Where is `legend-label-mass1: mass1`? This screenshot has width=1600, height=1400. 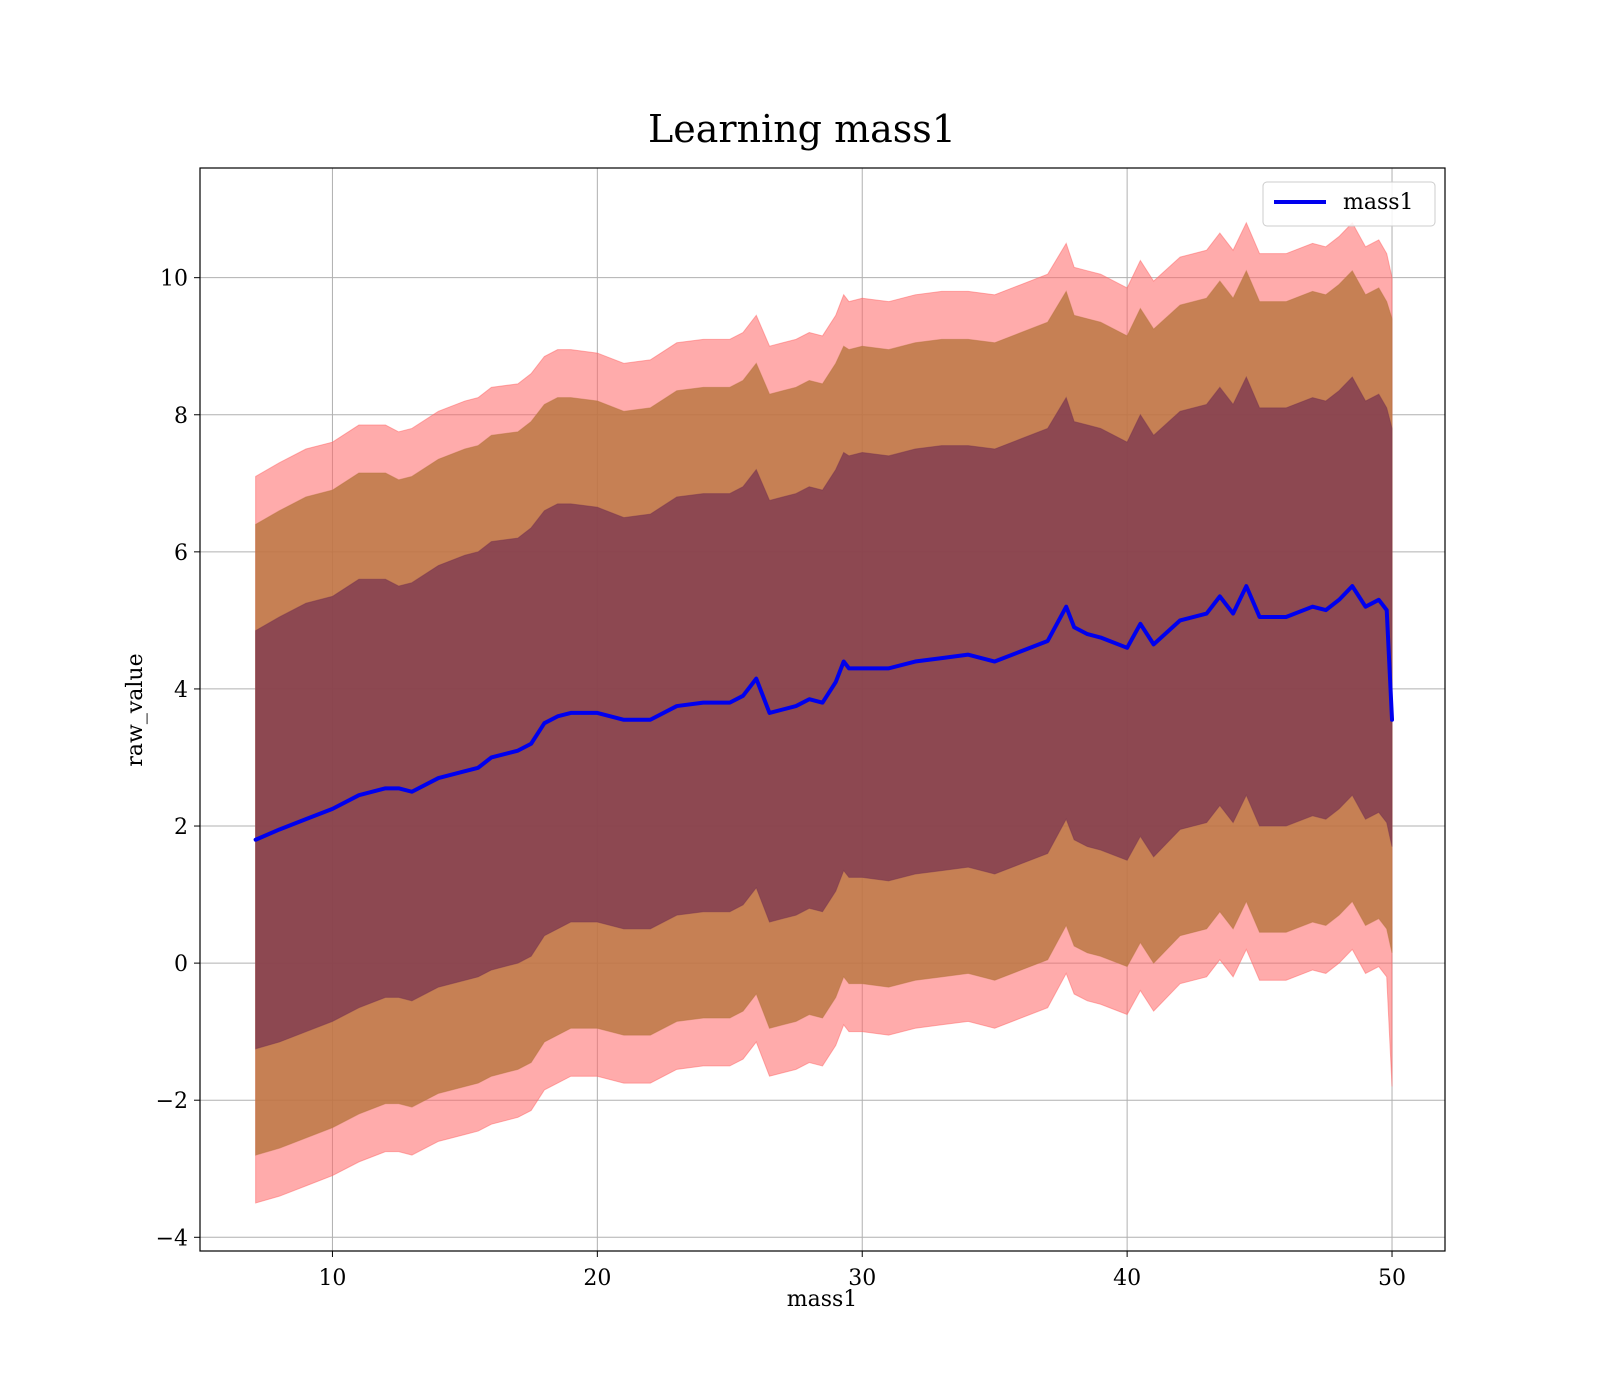 legend-label-mass1: mass1 is located at coordinates (1378, 202).